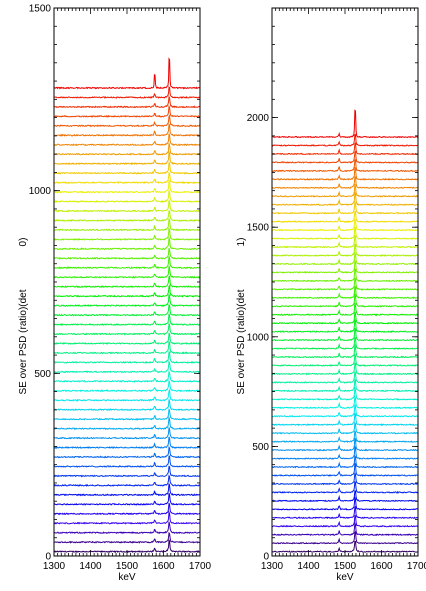 This screenshot has height=591, width=426. I want to click on y-tick-label: 2000, so click(258, 118).